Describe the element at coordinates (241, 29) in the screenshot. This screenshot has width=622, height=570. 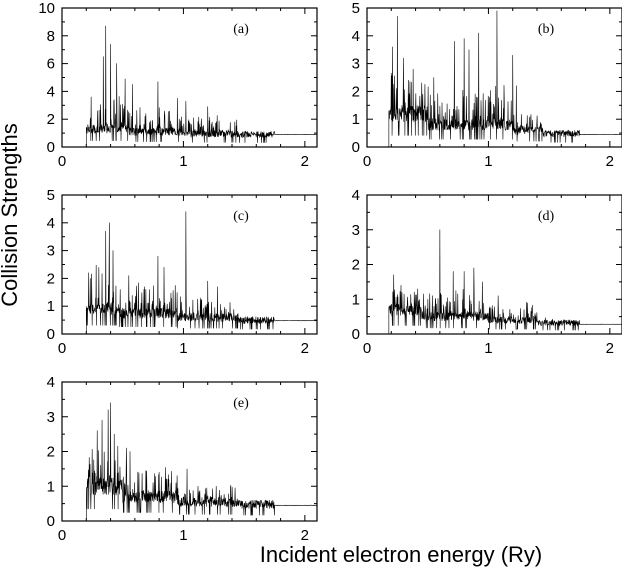
I see `panel-label: (a)` at that location.